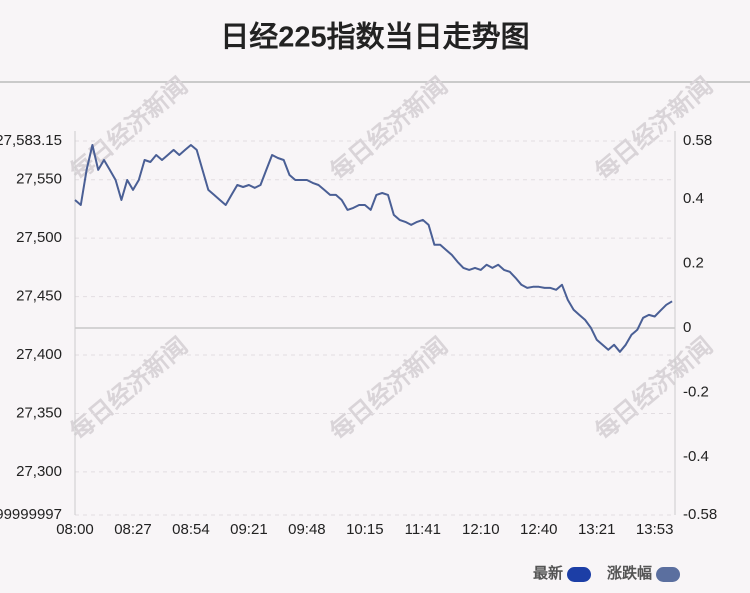 The width and height of the screenshot is (750, 593). What do you see at coordinates (39, 354) in the screenshot?
I see `y-tick-label: 27,400` at bounding box center [39, 354].